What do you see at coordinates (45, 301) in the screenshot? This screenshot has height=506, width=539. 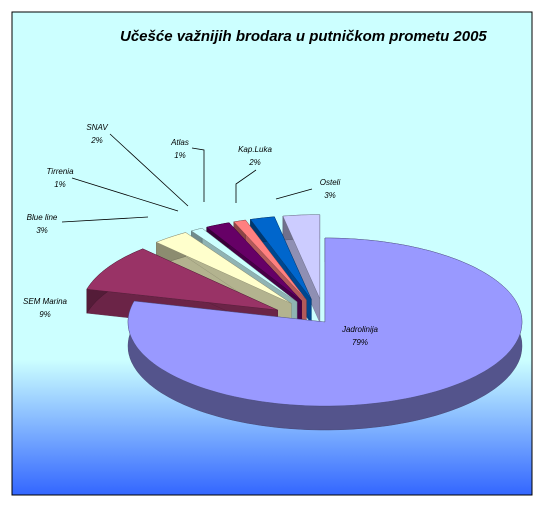 I see `data-label-name: SEM Marina` at bounding box center [45, 301].